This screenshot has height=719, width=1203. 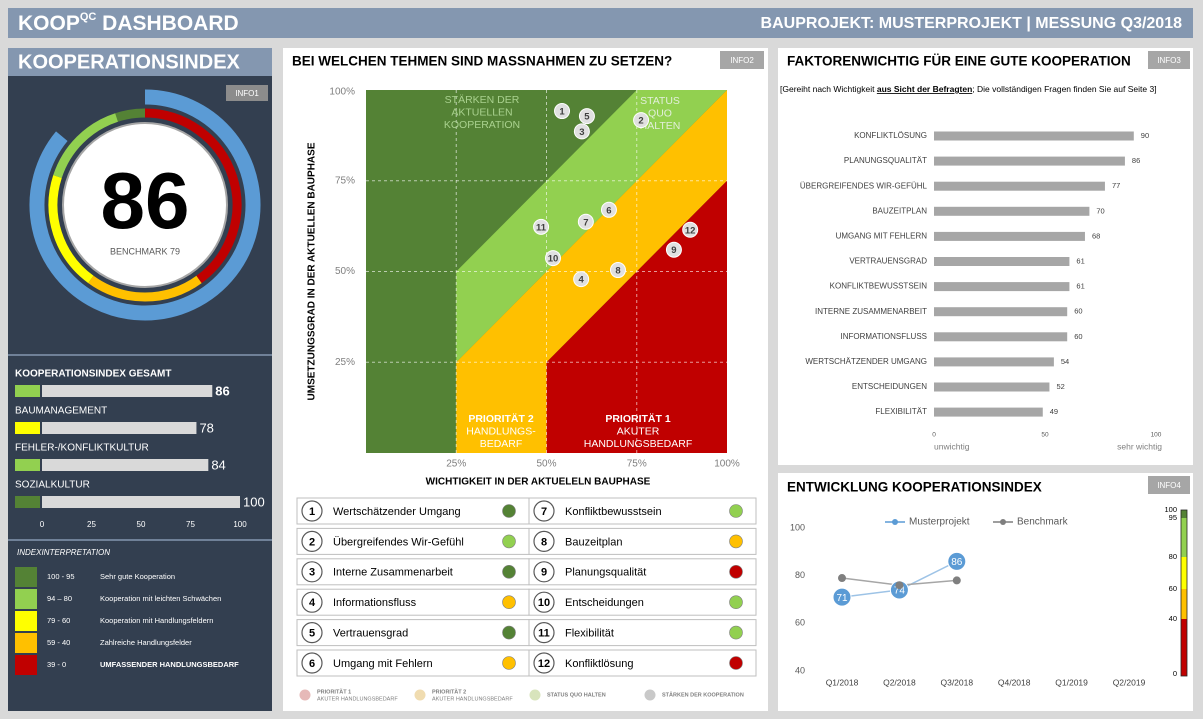 I want to click on item-name: Konfliktlösung, so click(x=599, y=664).